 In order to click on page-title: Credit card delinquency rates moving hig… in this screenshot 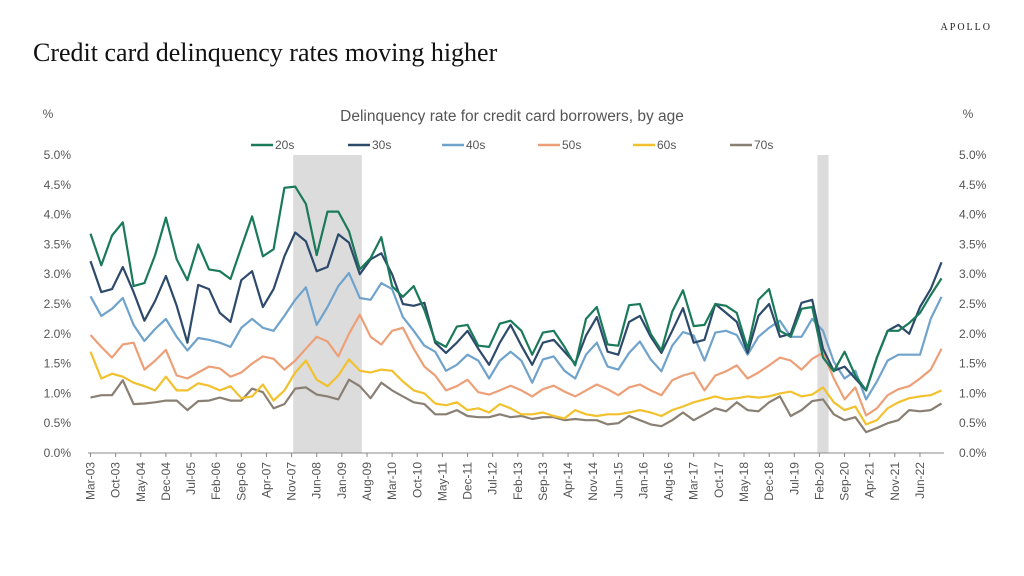, I will do `click(265, 52)`.